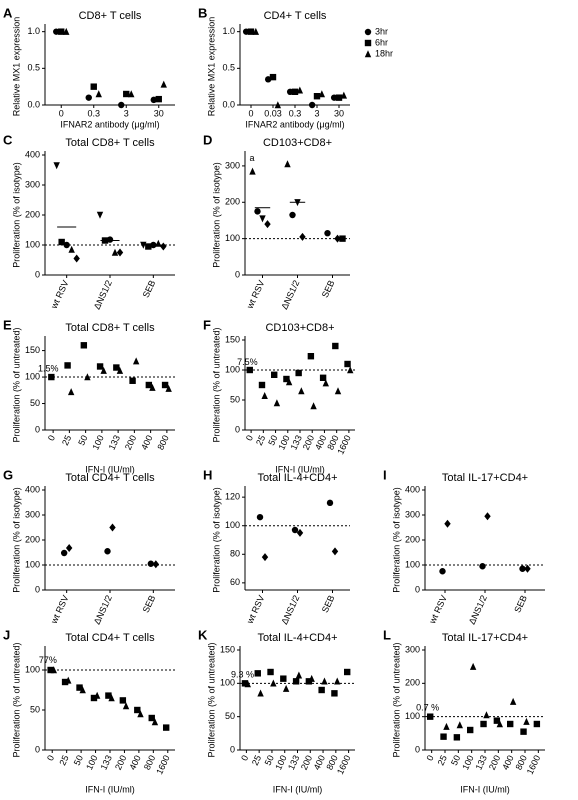 The height and width of the screenshot is (800, 578). What do you see at coordinates (32, 154) in the screenshot?
I see `y-tick-label: 400` at bounding box center [32, 154].